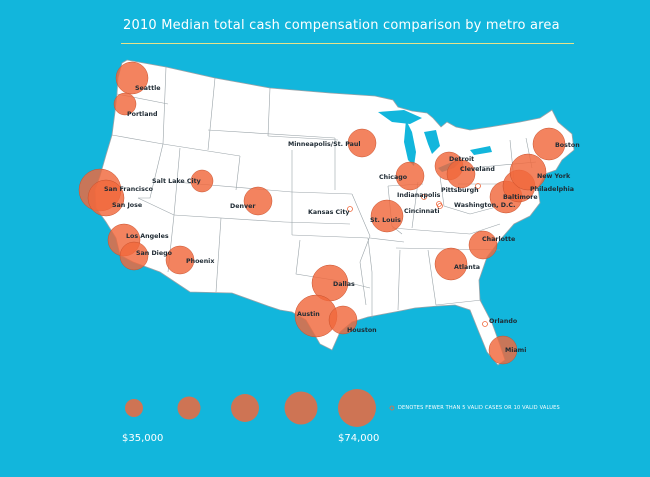 The image size is (650, 477). Describe the element at coordinates (503, 321) in the screenshot. I see `label-orlando: Orlando` at that location.